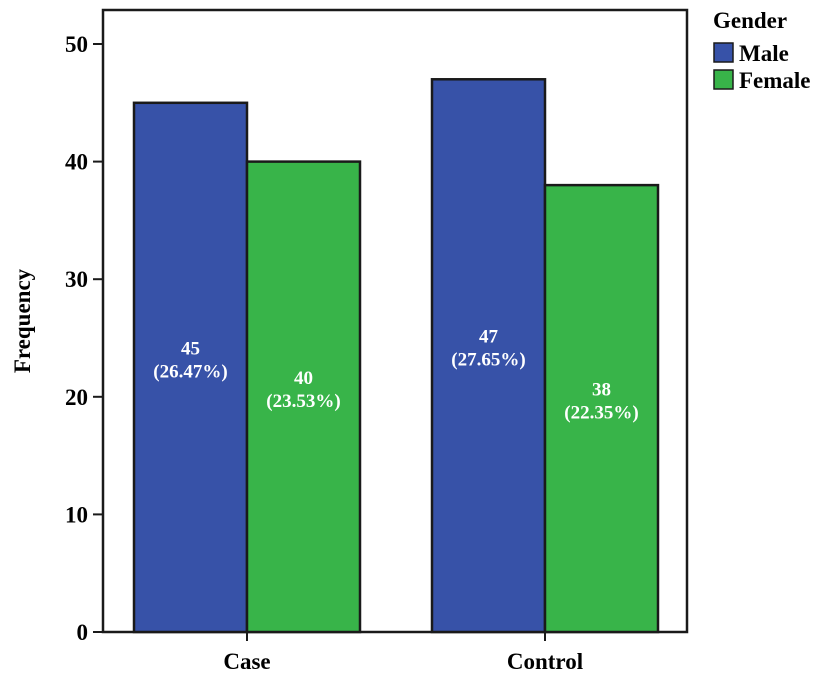 This screenshot has width=828, height=675. What do you see at coordinates (403, 653) in the screenshot?
I see `x-axis: Case Control` at bounding box center [403, 653].